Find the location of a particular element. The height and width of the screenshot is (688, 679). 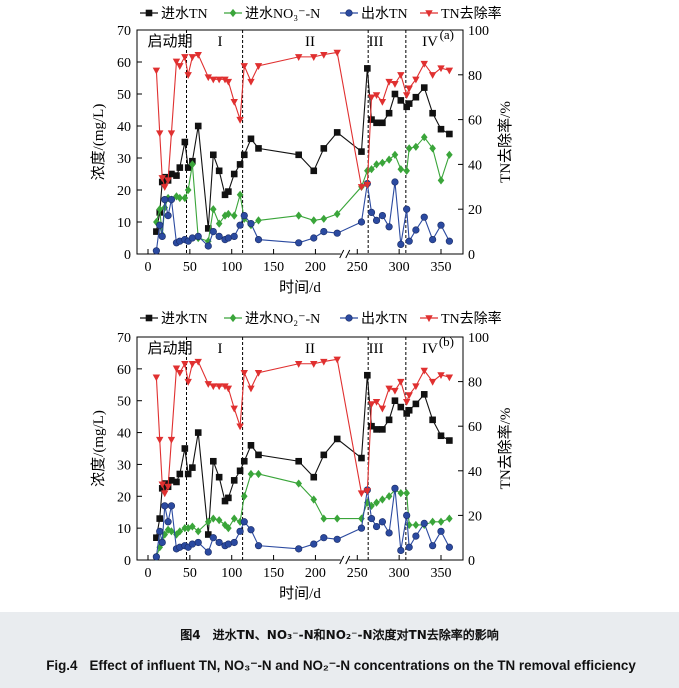

y2-tick-label-60: 60 is located at coordinates (475, 121).